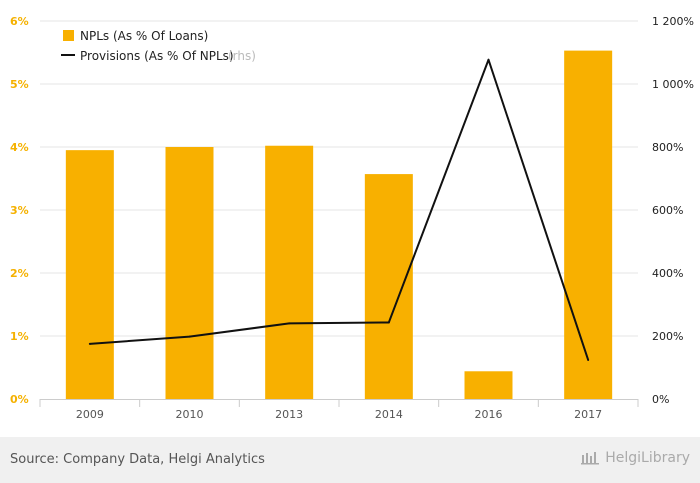 This screenshot has height=483, width=700. Describe the element at coordinates (488, 385) in the screenshot. I see `bar-2016` at that location.